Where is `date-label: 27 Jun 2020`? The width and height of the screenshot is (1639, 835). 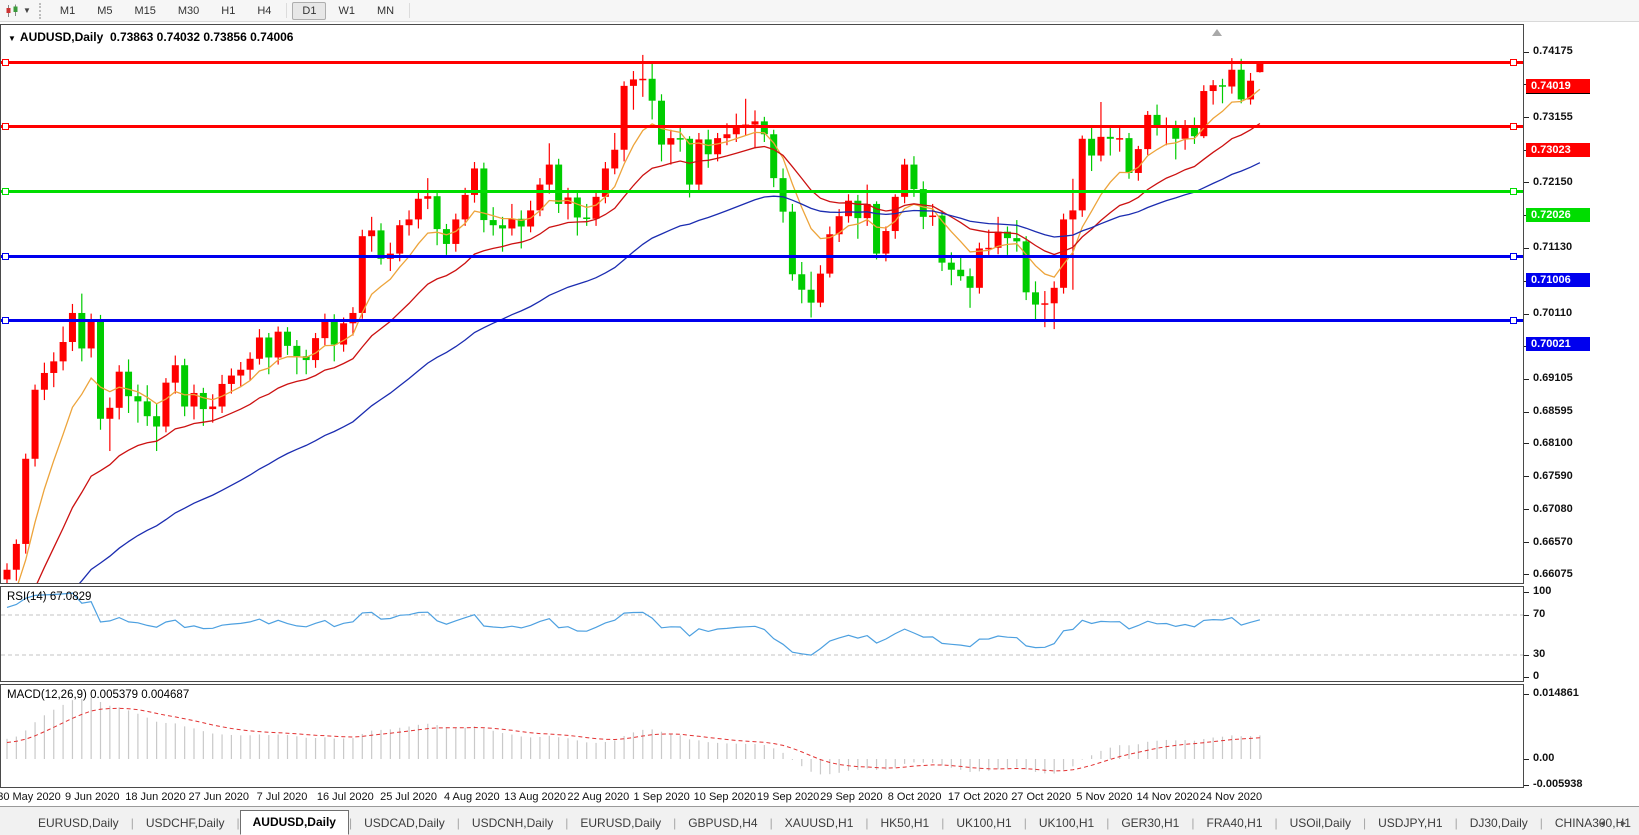
date-label: 27 Jun 2020 is located at coordinates (219, 797).